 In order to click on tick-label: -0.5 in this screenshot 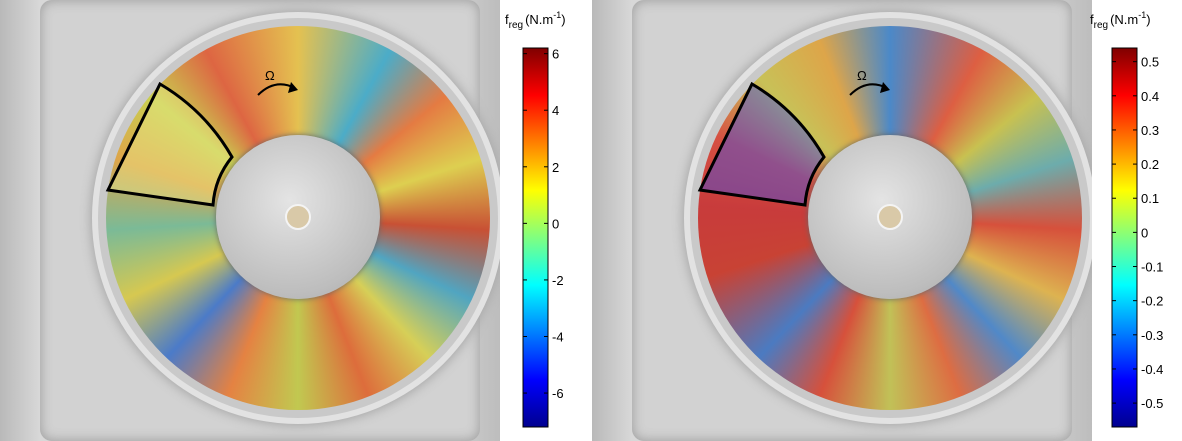, I will do `click(1152, 403)`.